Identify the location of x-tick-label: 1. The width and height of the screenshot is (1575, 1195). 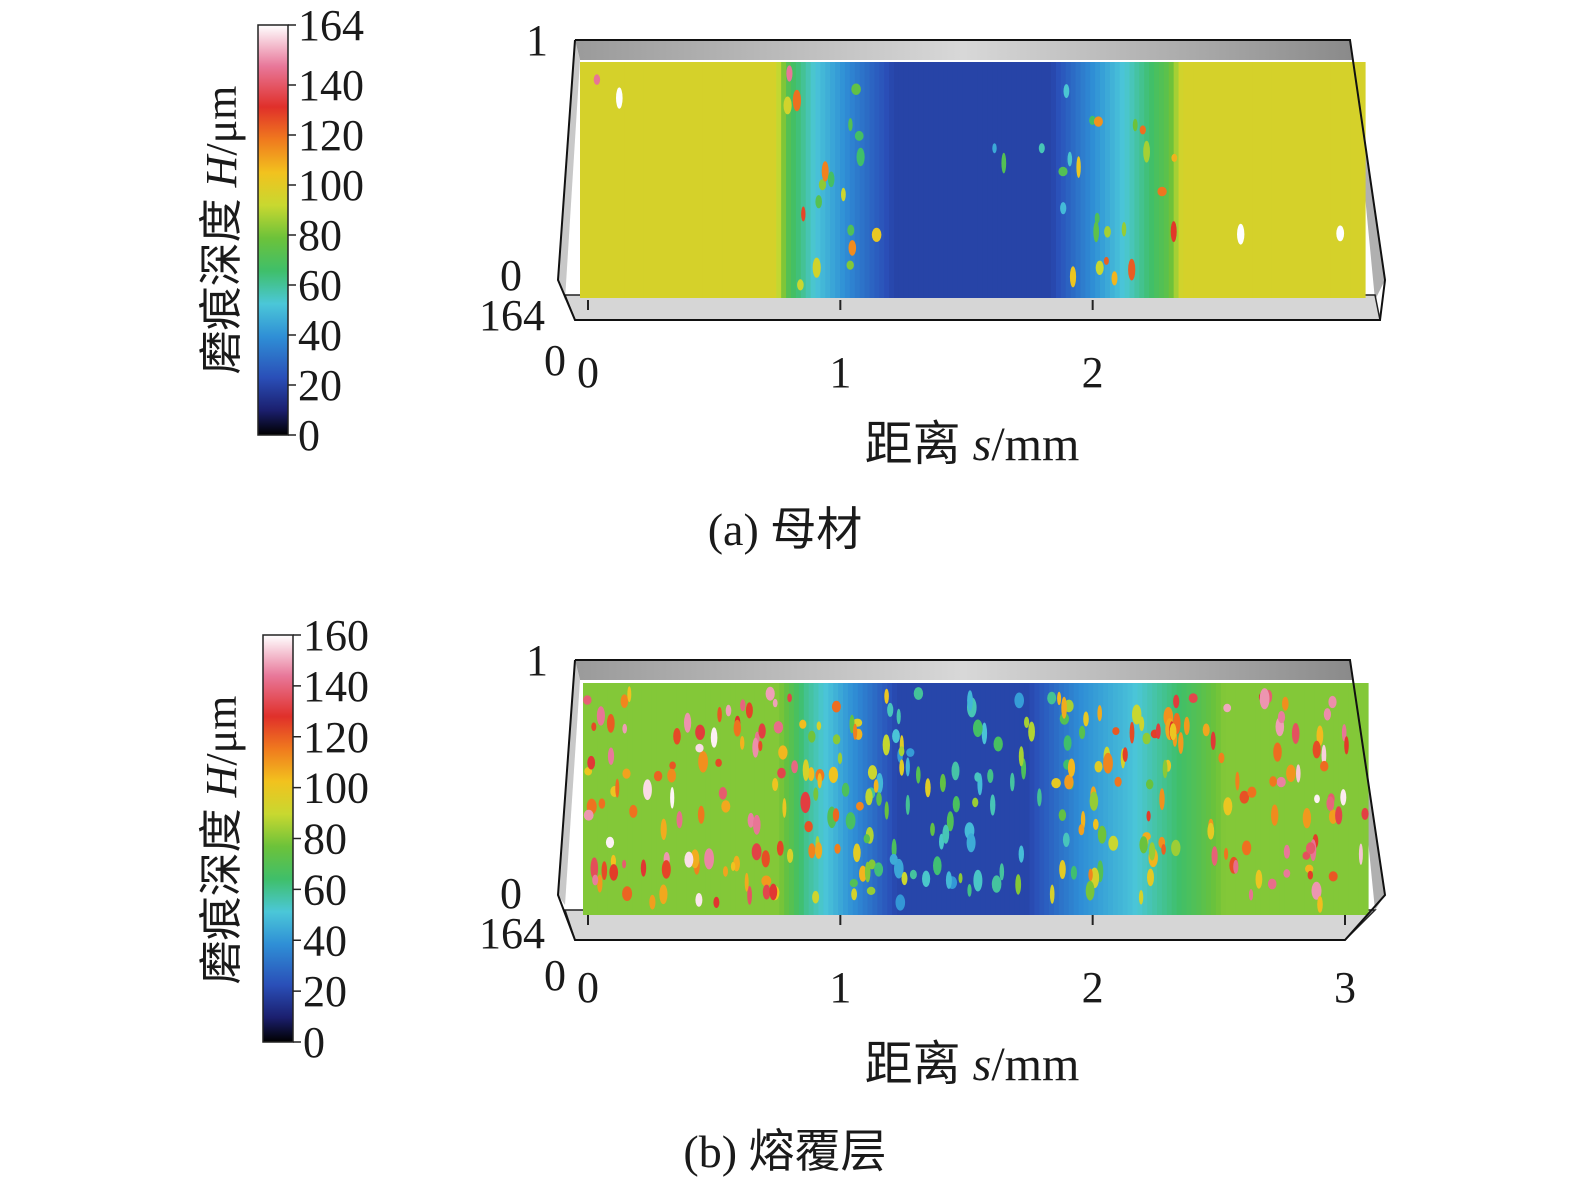
(840, 987).